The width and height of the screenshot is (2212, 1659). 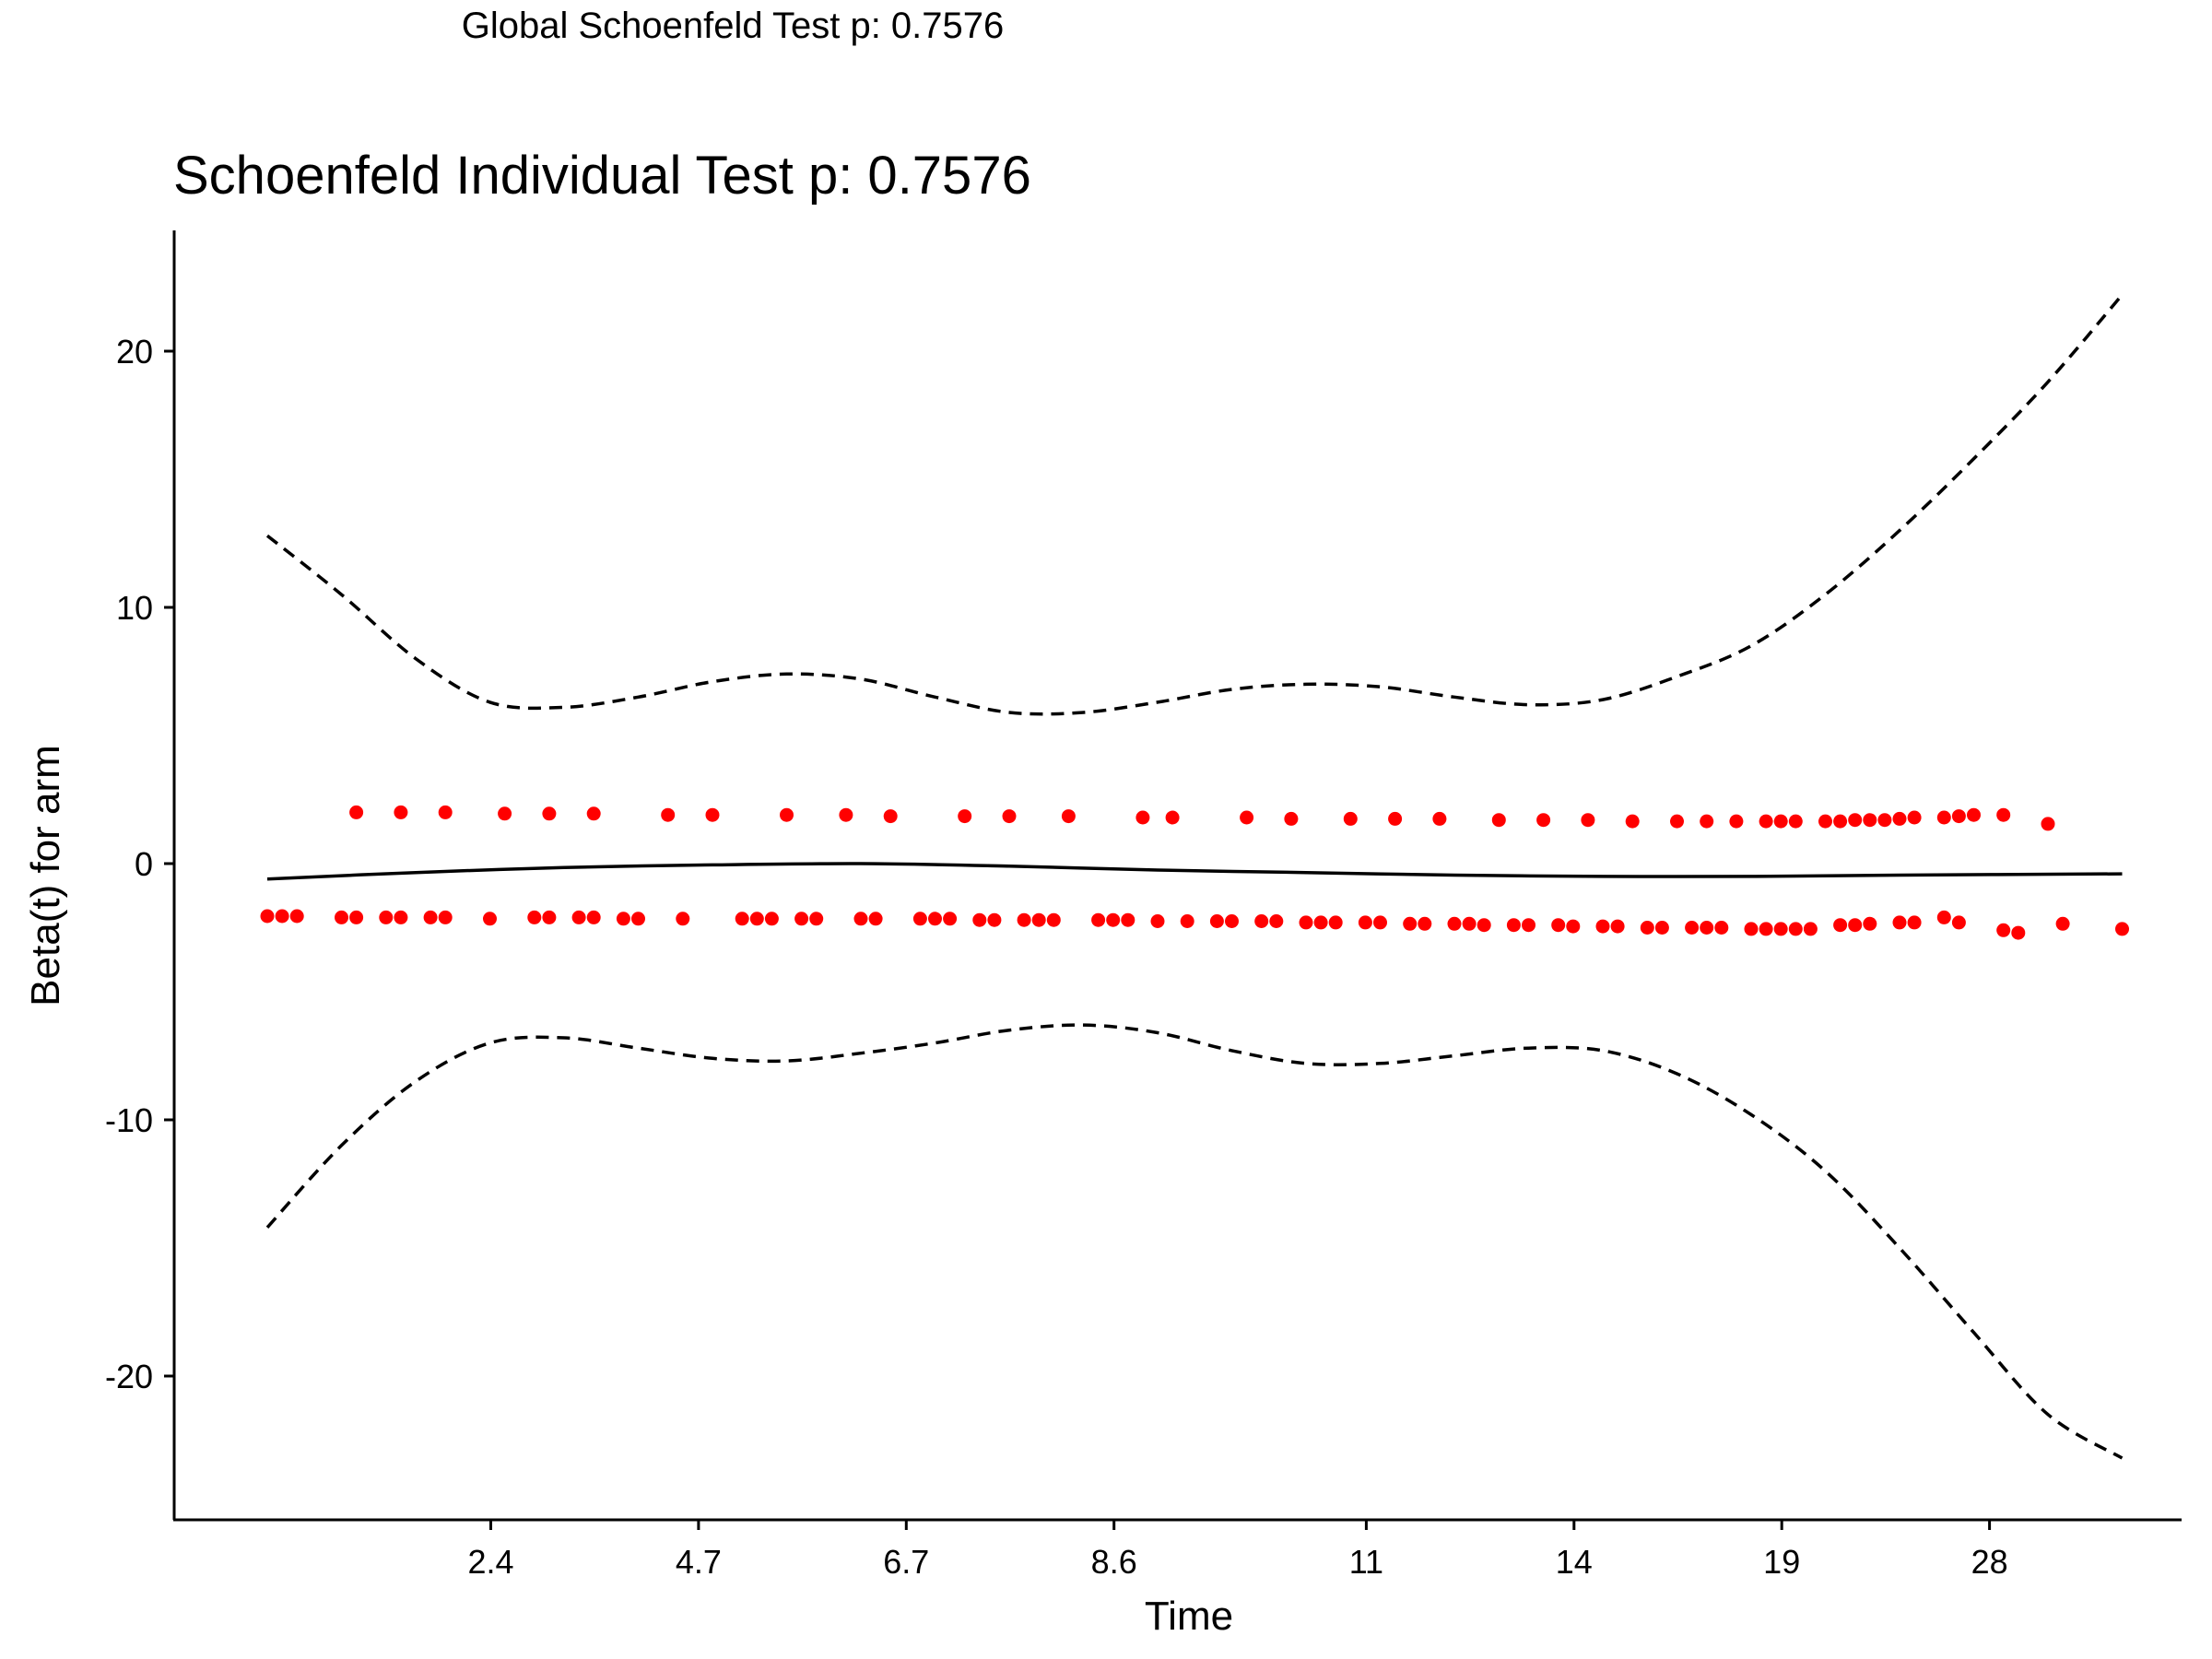 I want to click on panel-title: Schoenfeld Individual Test p: 0.7576, so click(x=602, y=176).